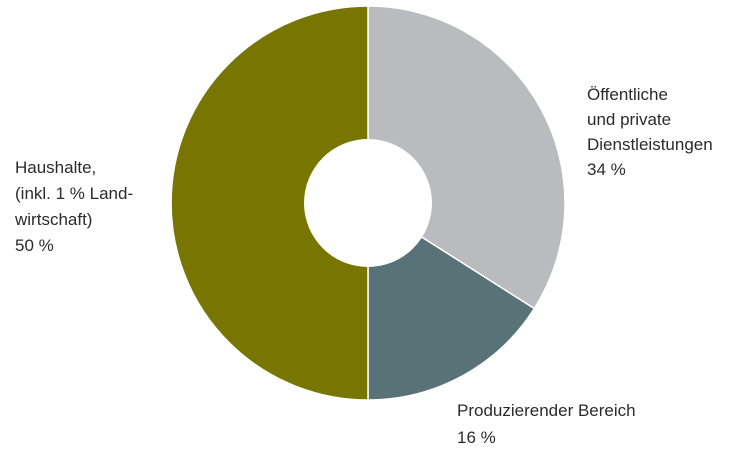 This screenshot has width=735, height=450. I want to click on label-dienstleistungen-value: 34 %, so click(606, 169).